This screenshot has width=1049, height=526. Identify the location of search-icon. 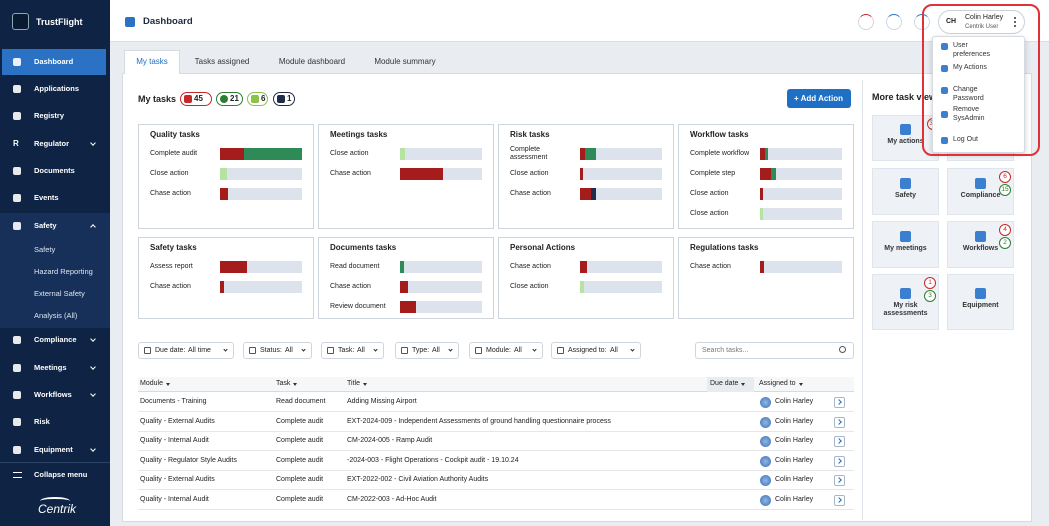
(842, 349).